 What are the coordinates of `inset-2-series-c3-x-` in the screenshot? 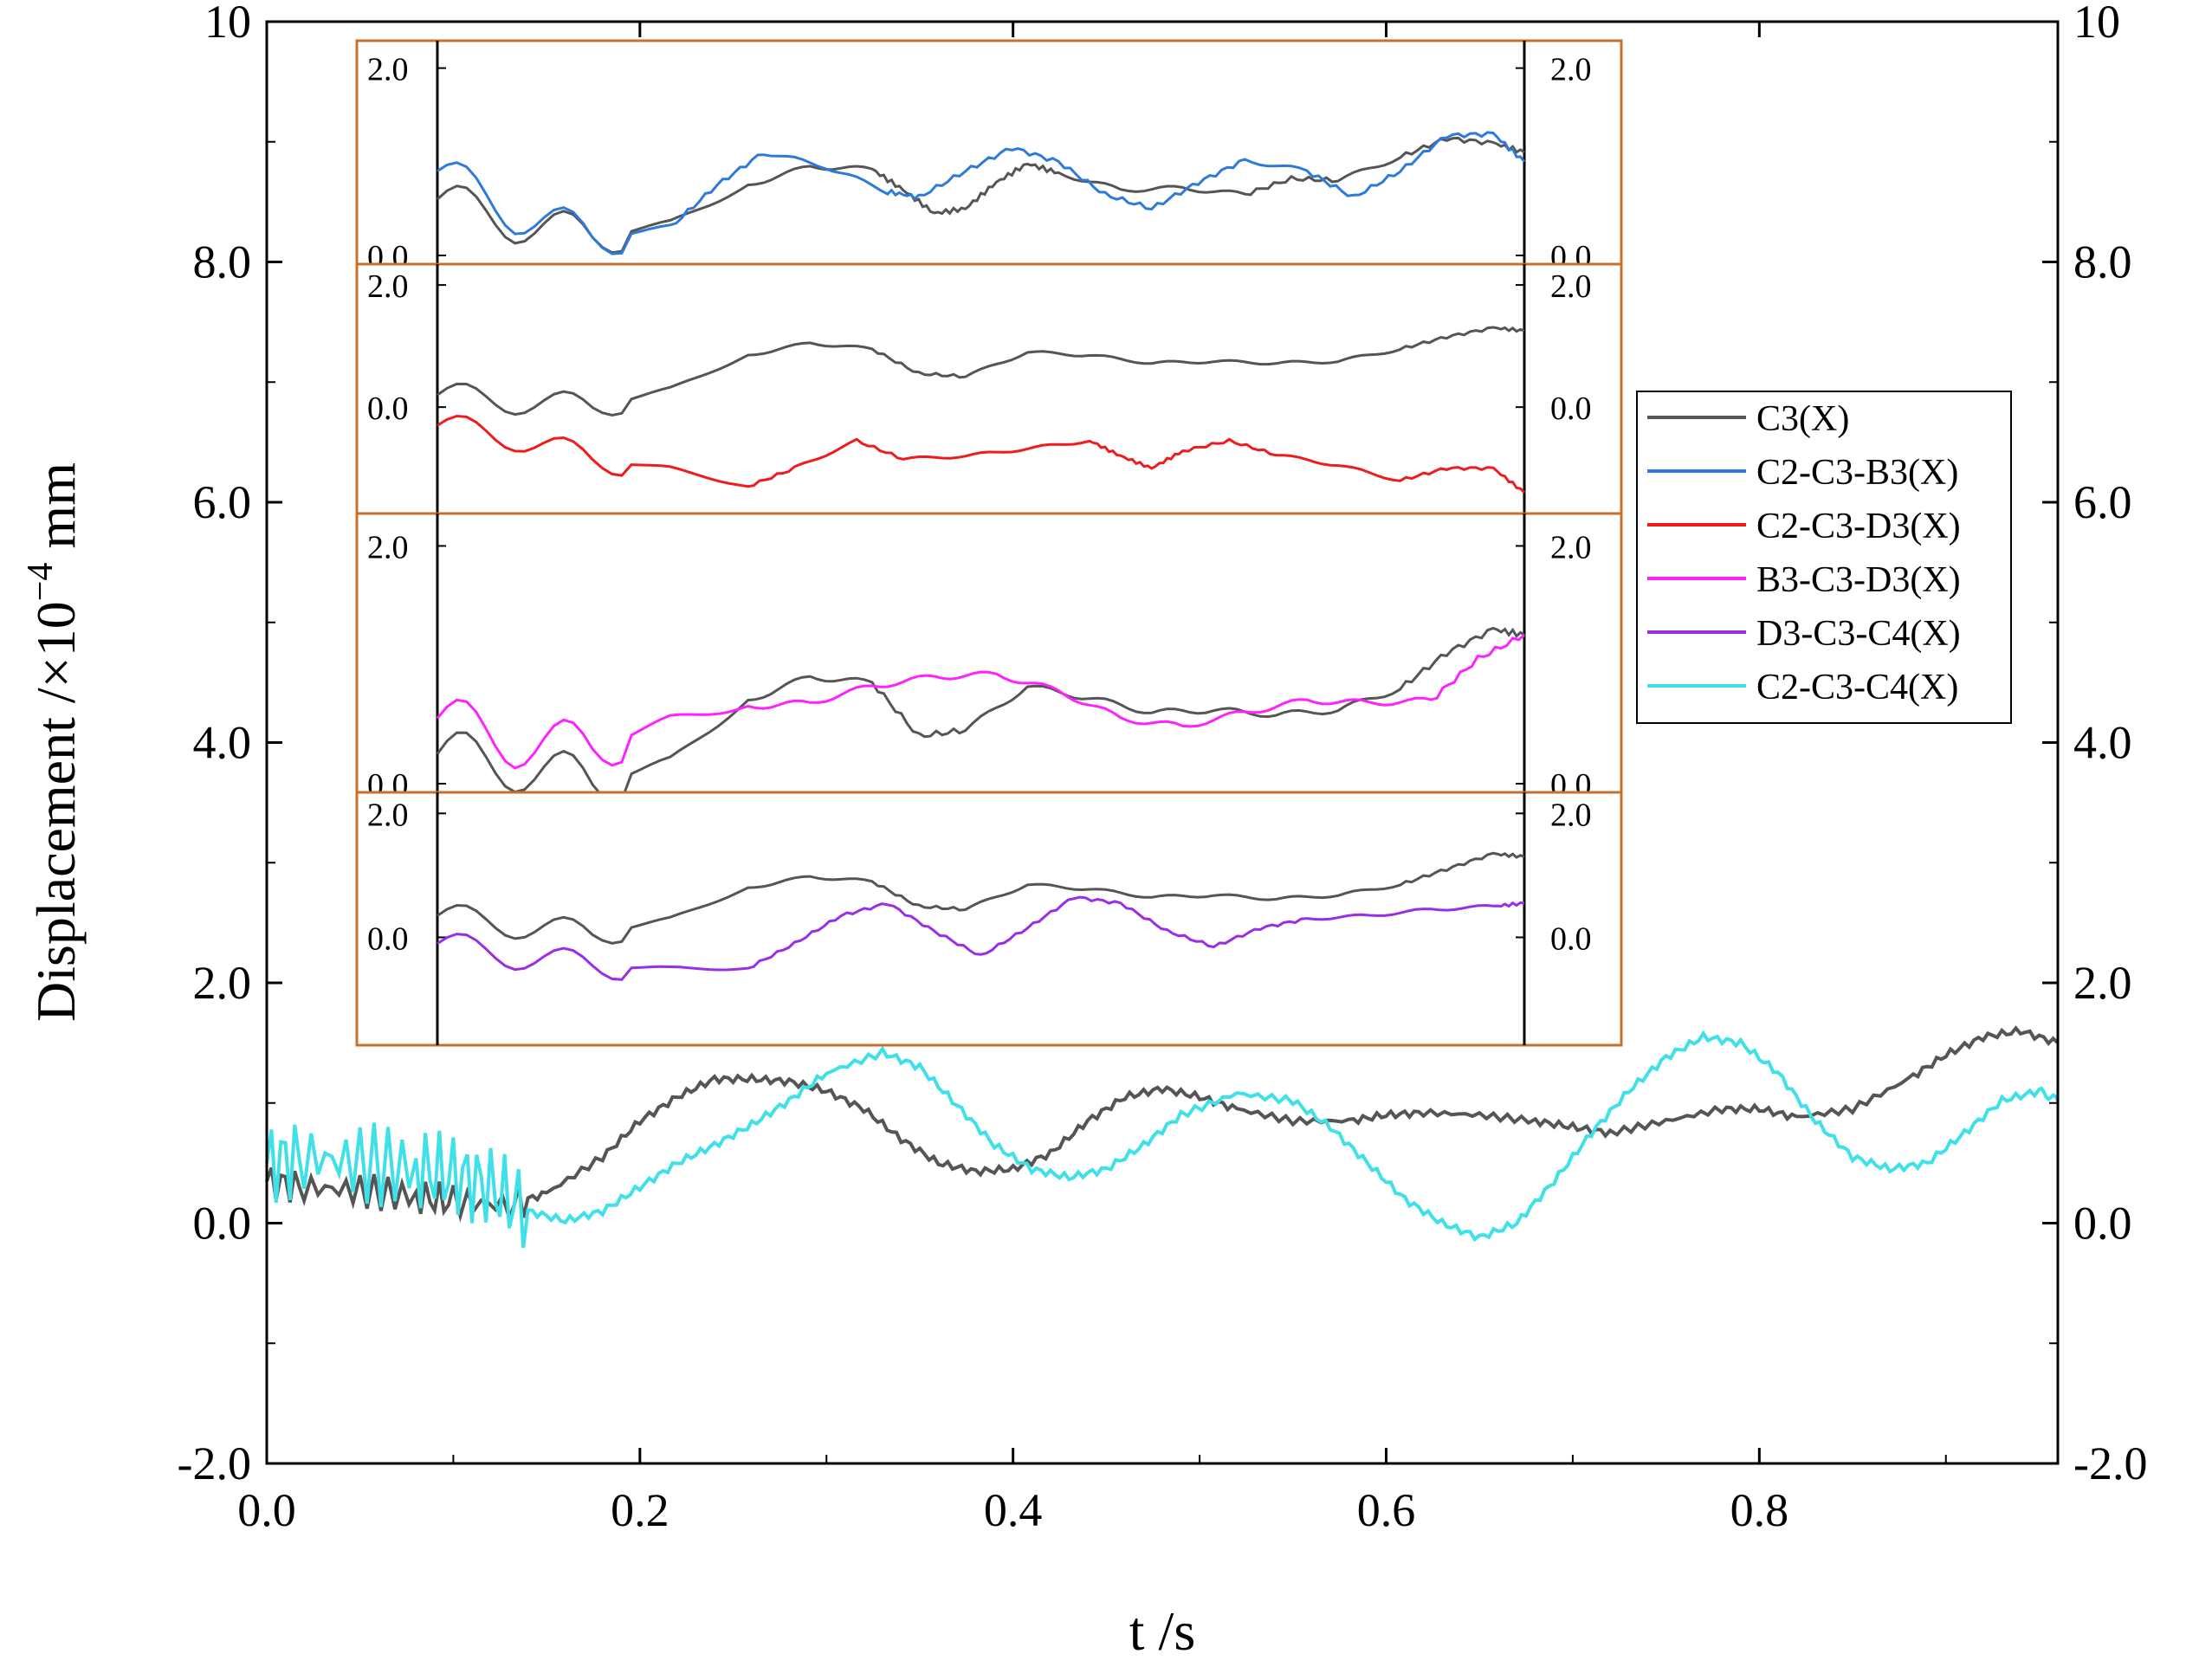 It's located at (981, 371).